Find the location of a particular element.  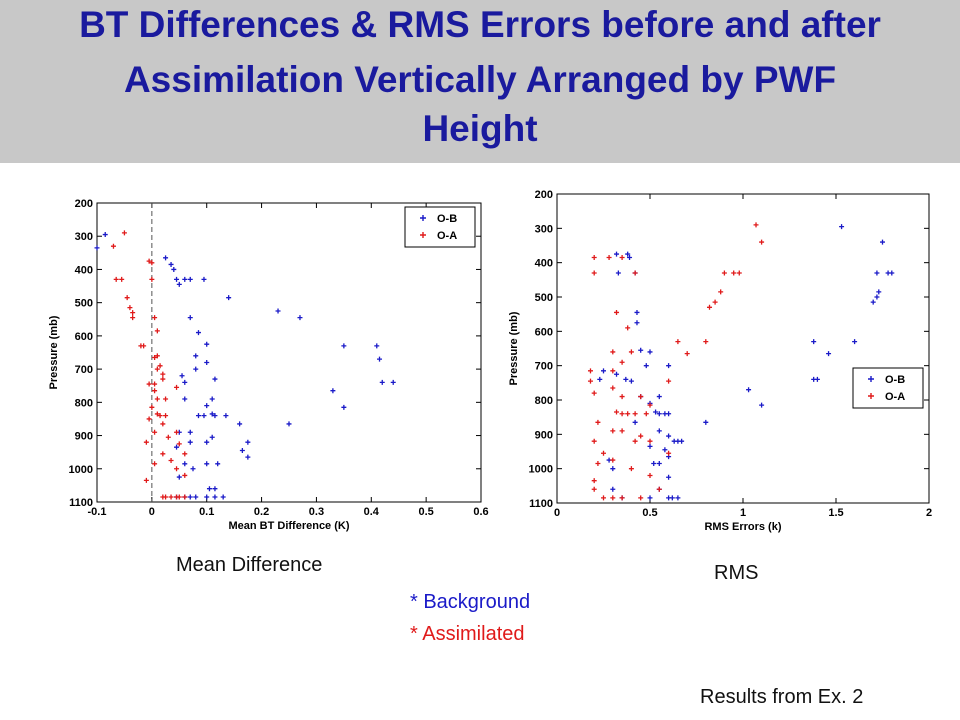

x-tick-label: -0.1 is located at coordinates (97, 512).